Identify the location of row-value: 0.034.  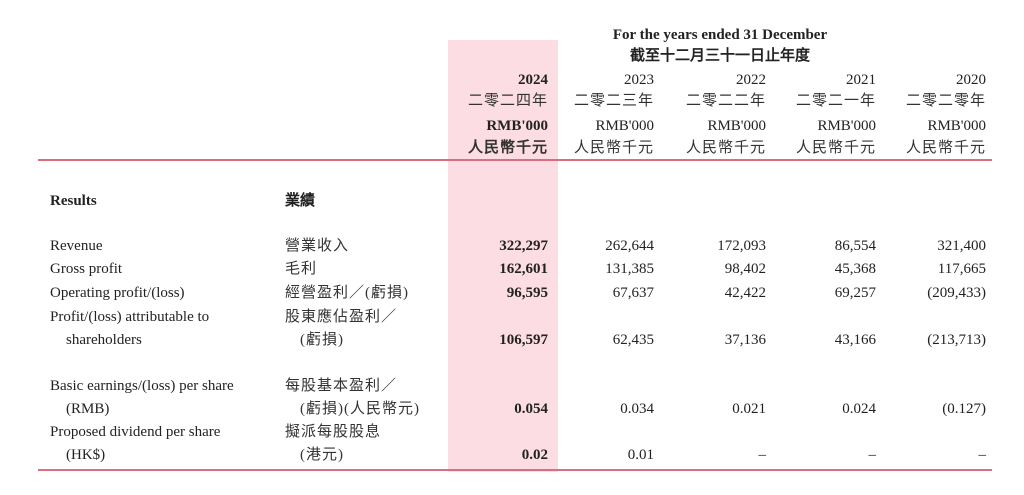
(637, 409).